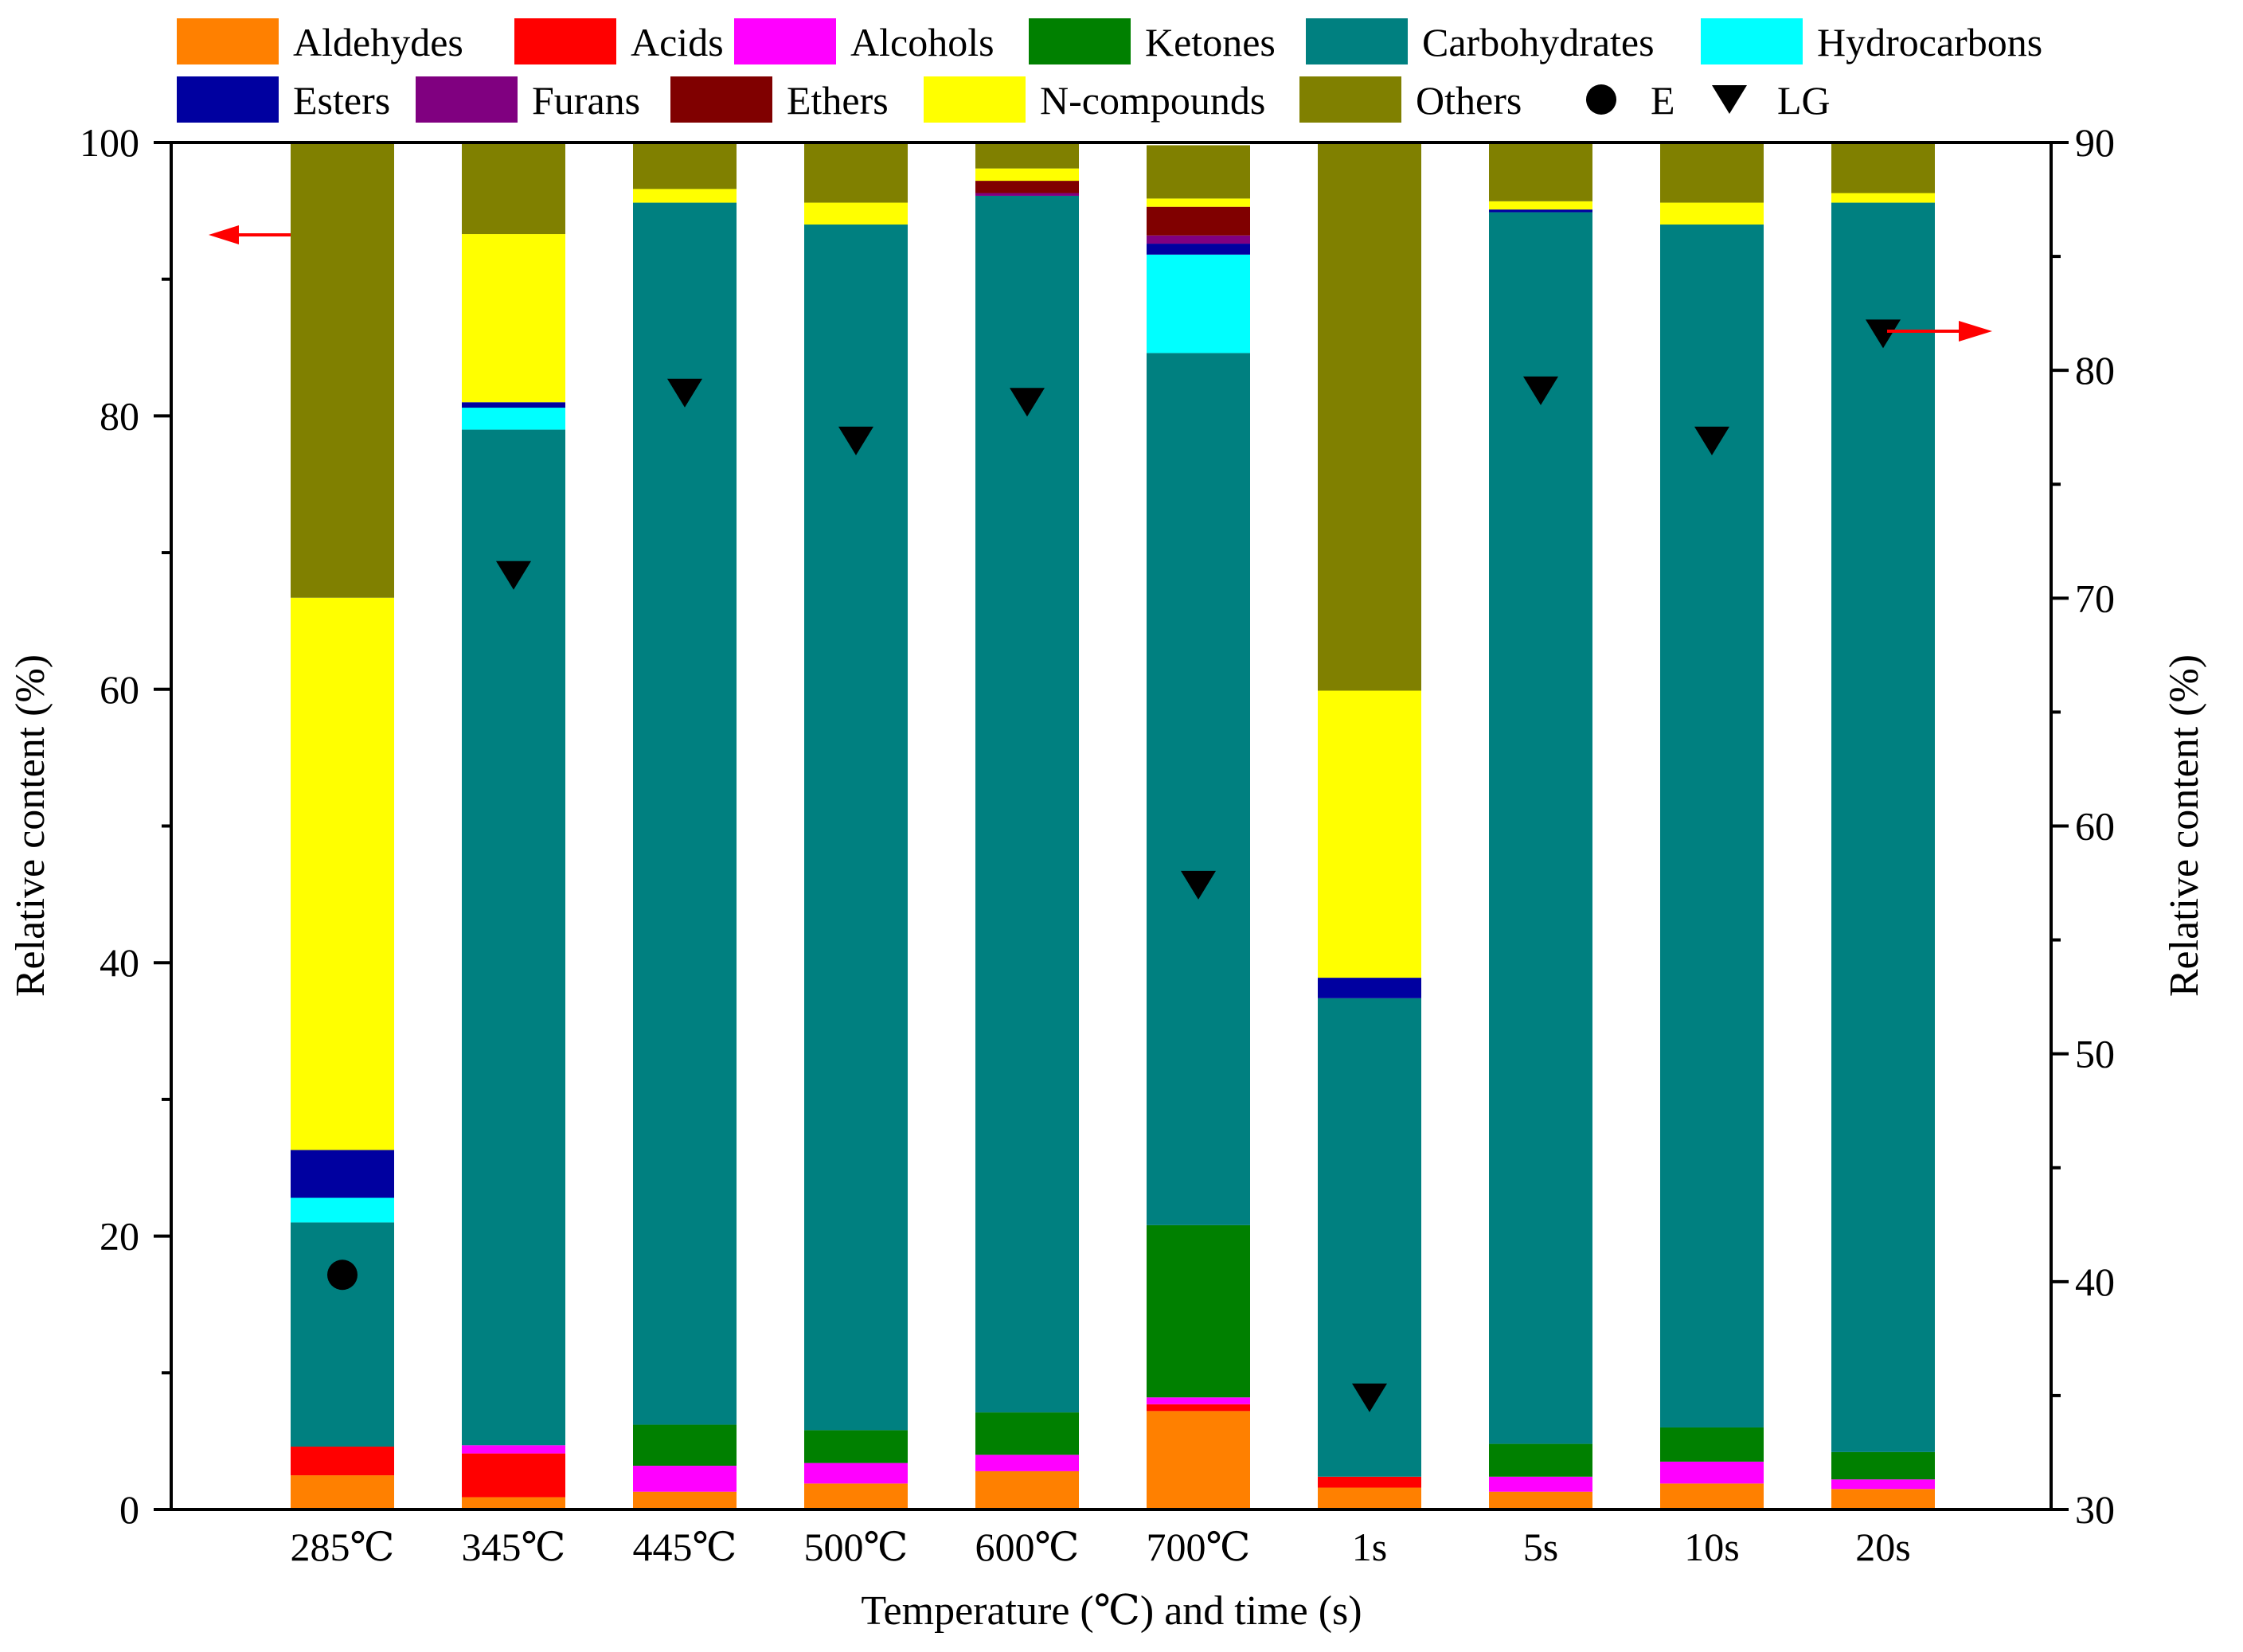  What do you see at coordinates (1357, 41) in the screenshot?
I see `legend-swatch-carbohydrates` at bounding box center [1357, 41].